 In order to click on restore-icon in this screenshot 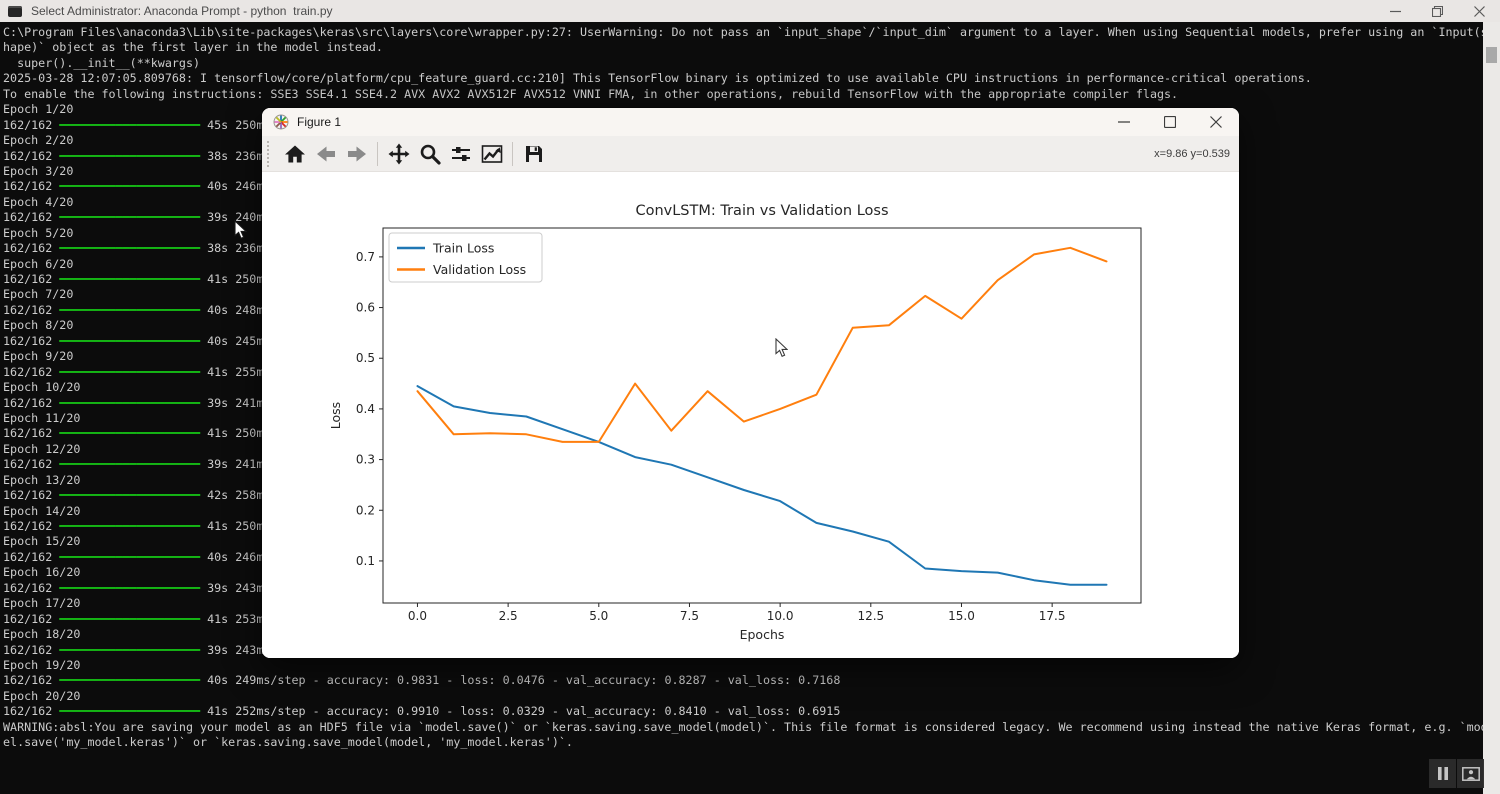, I will do `click(1437, 11)`.